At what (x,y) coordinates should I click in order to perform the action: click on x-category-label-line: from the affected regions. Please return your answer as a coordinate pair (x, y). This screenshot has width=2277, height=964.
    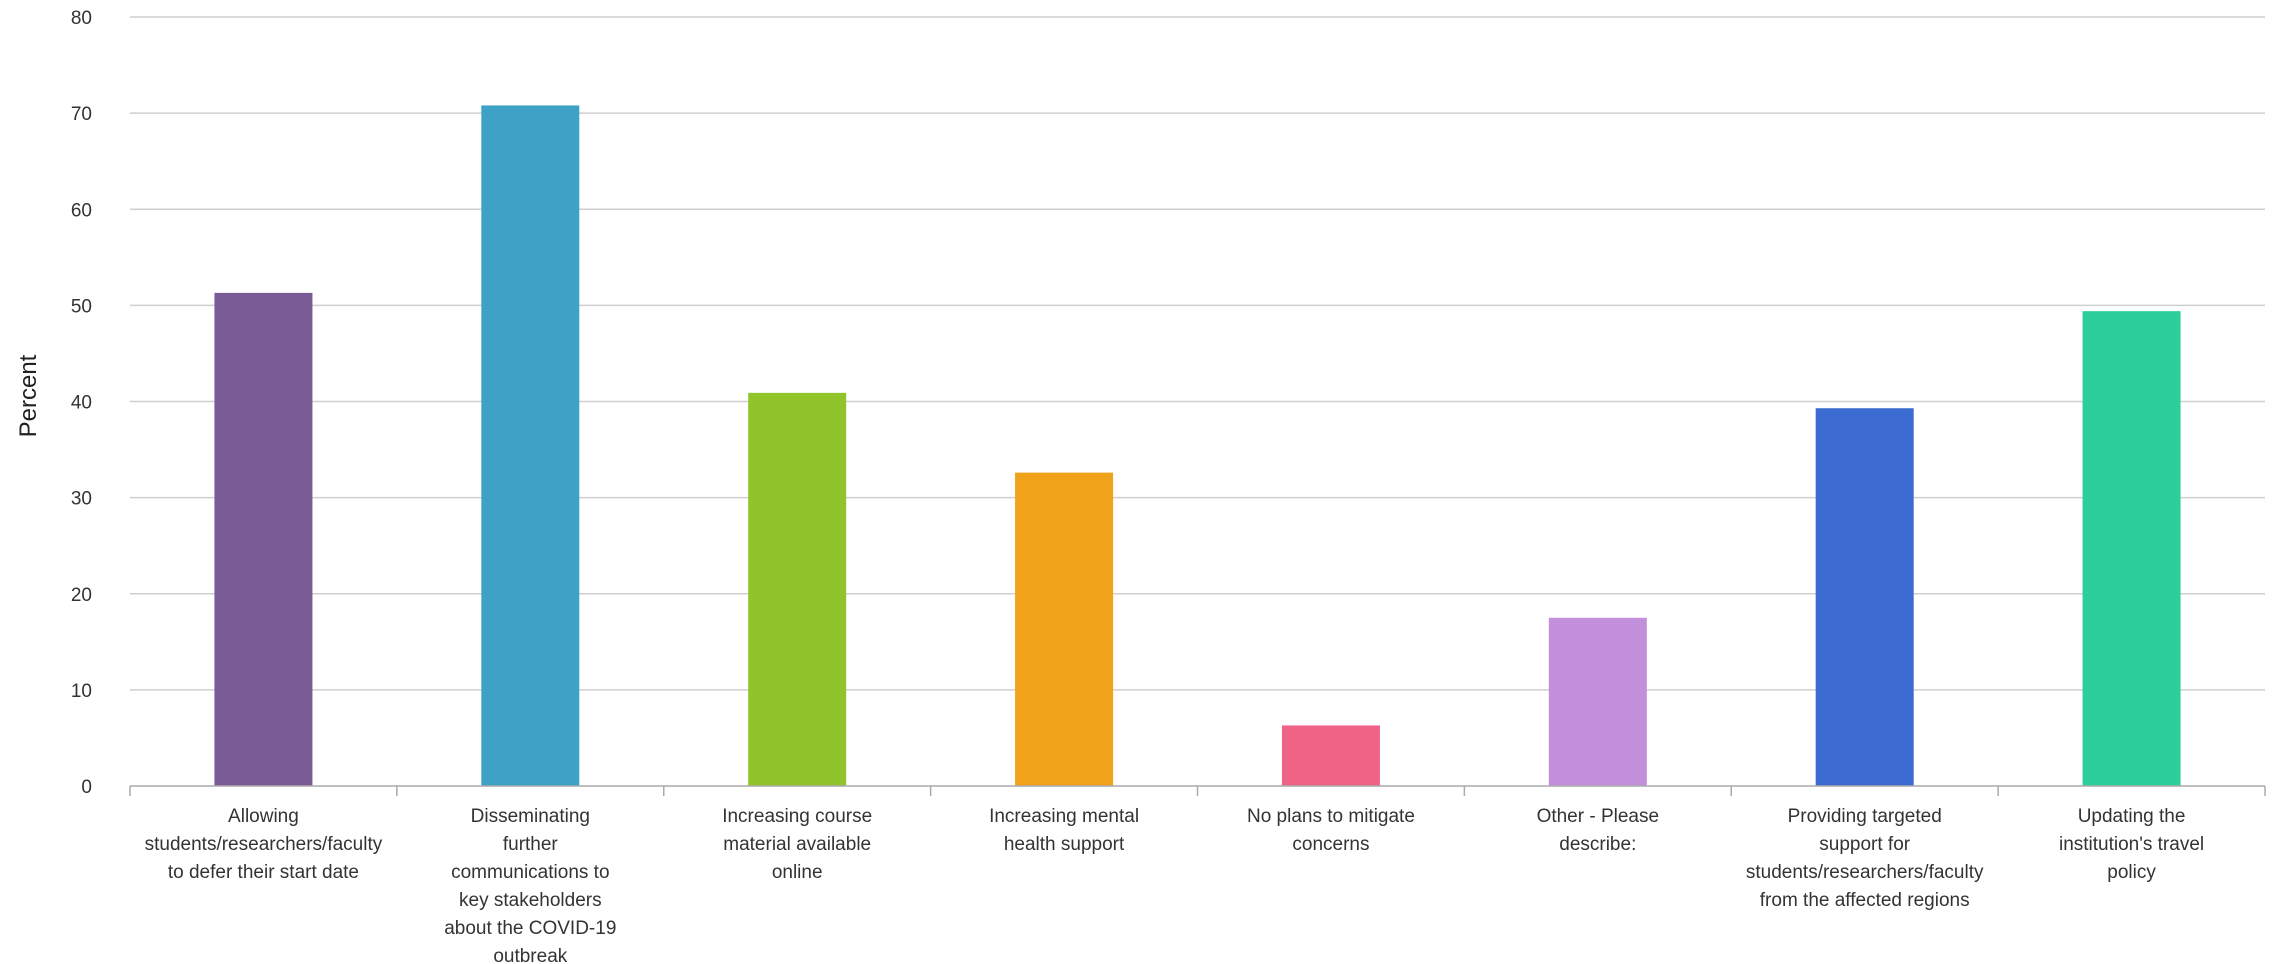
    Looking at the image, I should click on (1865, 900).